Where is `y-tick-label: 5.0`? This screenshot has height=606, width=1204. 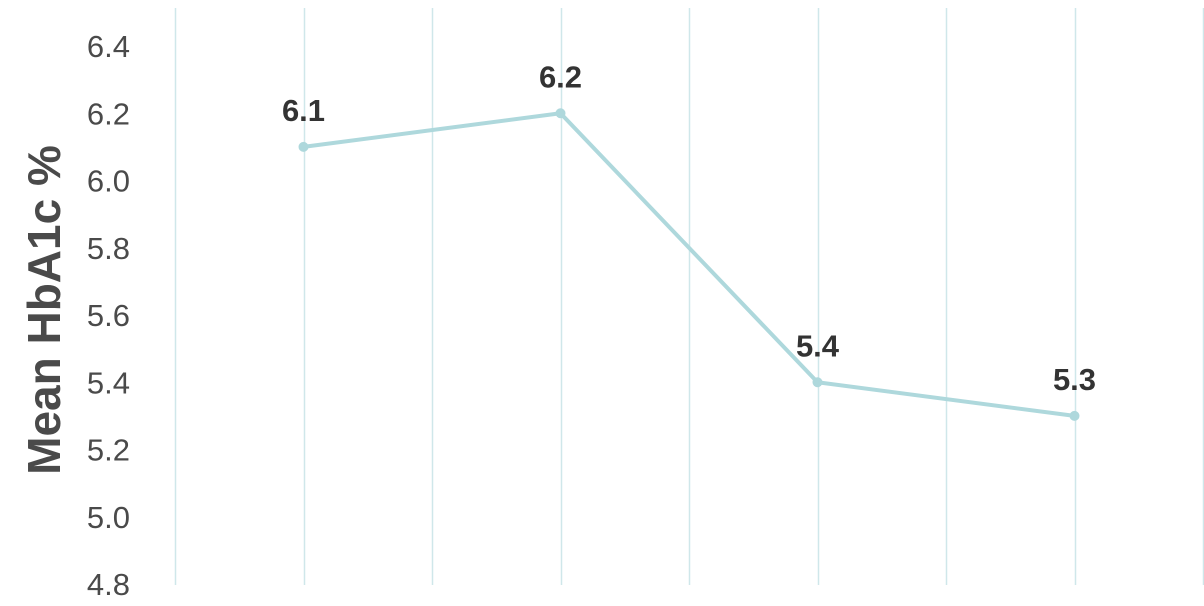
y-tick-label: 5.0 is located at coordinates (108, 517).